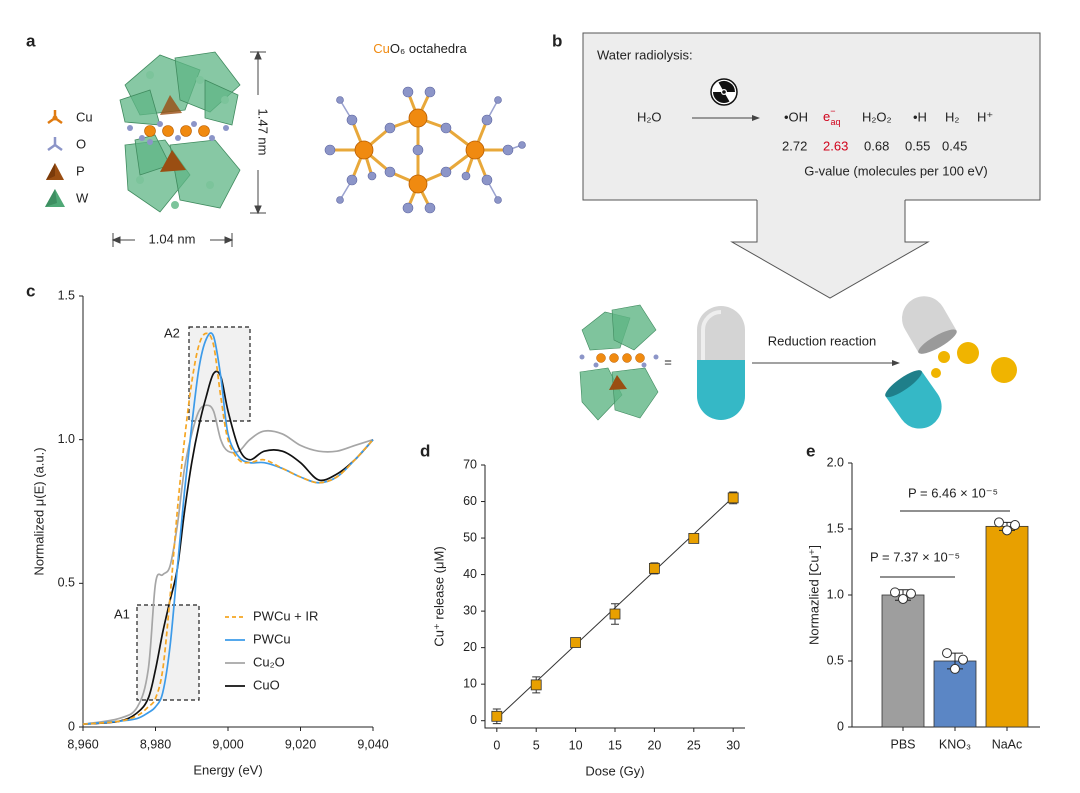 Image resolution: width=1080 pixels, height=793 pixels. Describe the element at coordinates (168, 652) in the screenshot. I see `annotation-box` at that location.